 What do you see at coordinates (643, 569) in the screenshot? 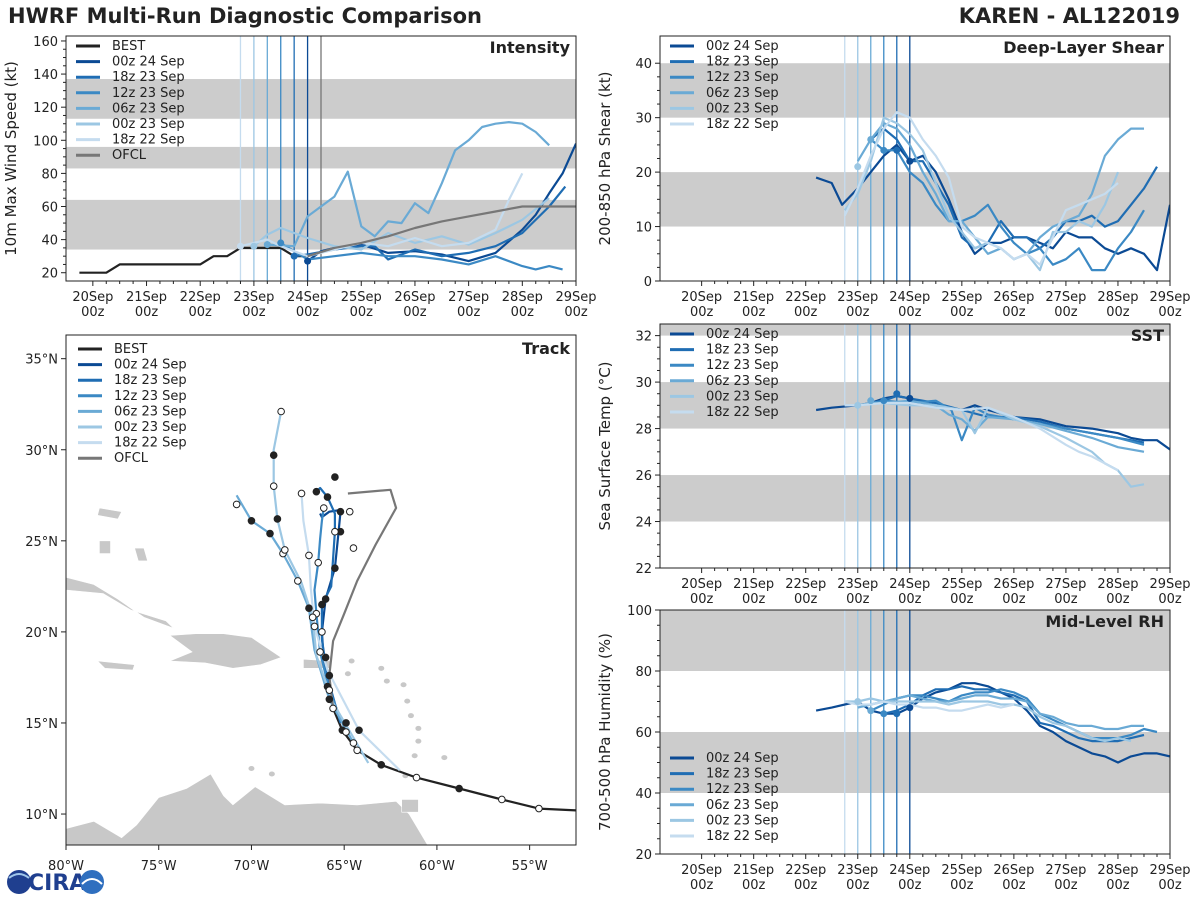
I see `y-tick-label: 22` at bounding box center [643, 569].